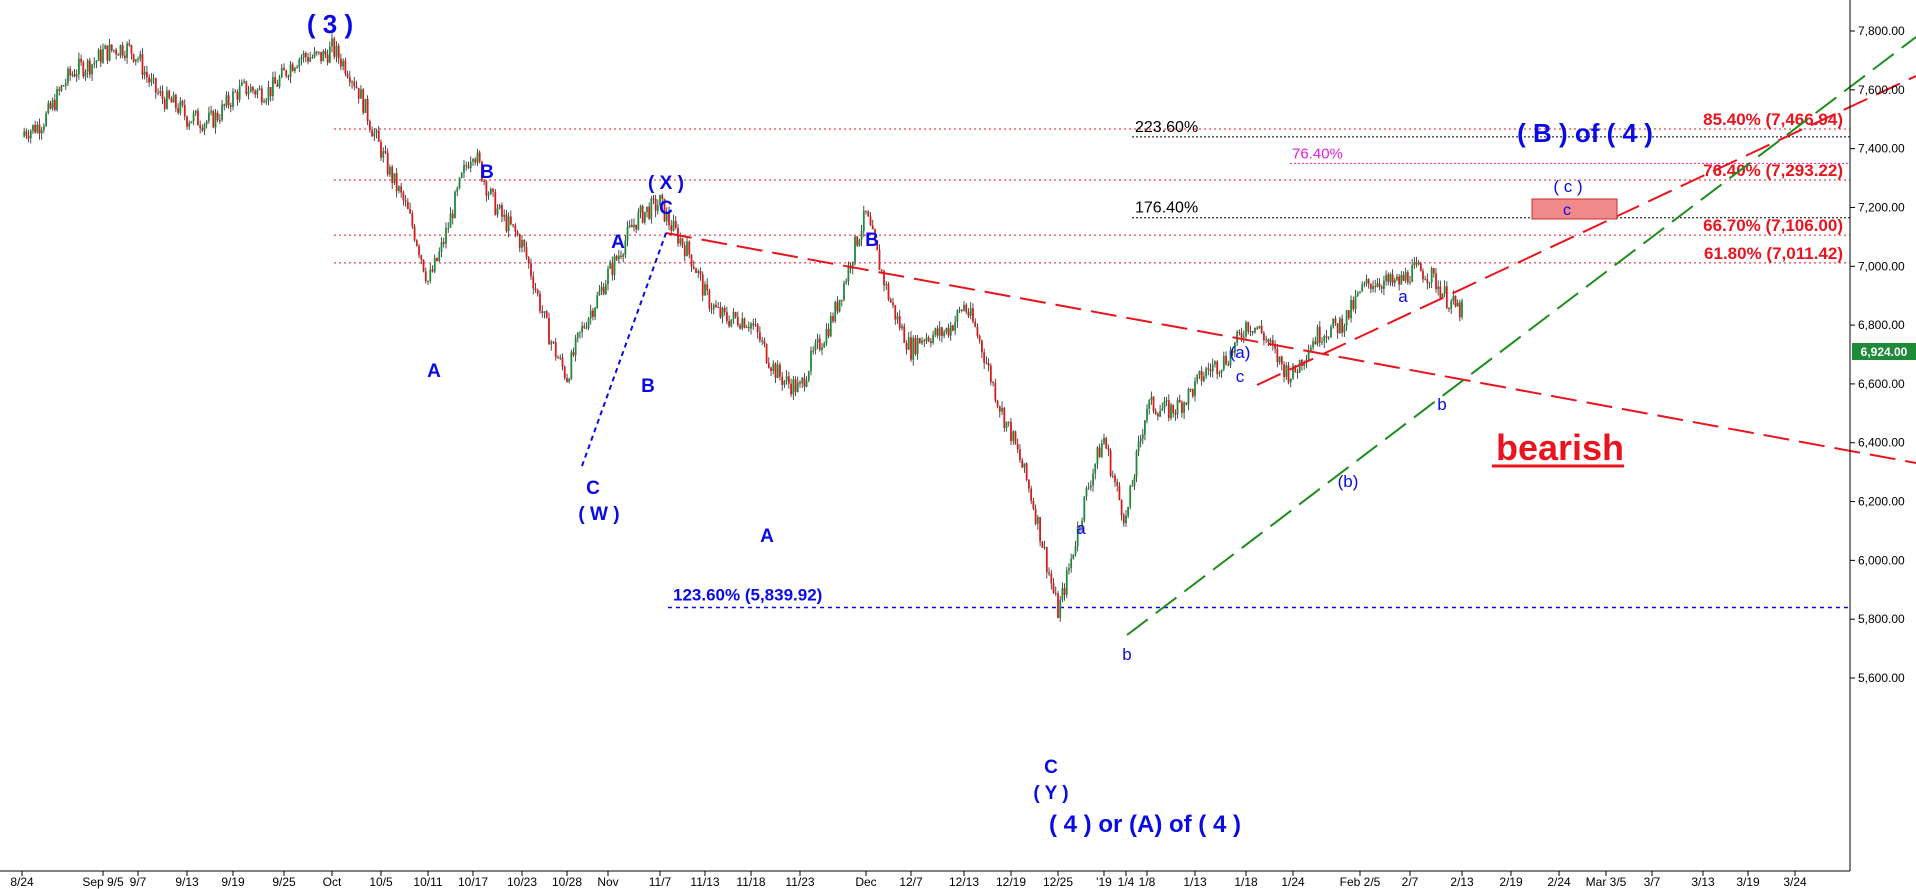 The image size is (1916, 889). Describe the element at coordinates (1881, 325) in the screenshot. I see `price-tick-label: 6,800.00` at that location.